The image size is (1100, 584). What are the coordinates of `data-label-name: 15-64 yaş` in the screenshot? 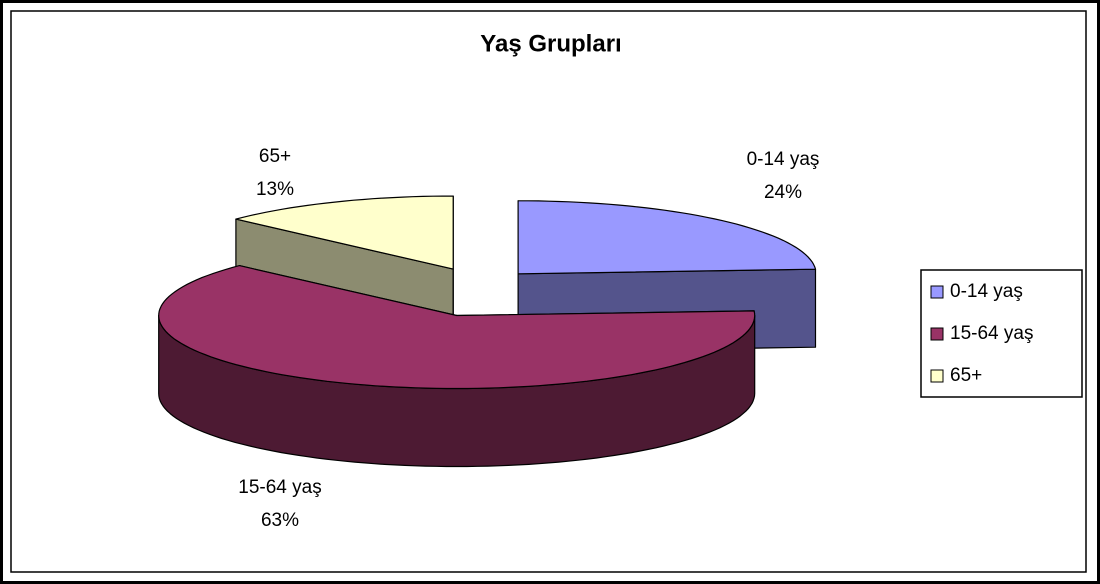 It's located at (279, 487).